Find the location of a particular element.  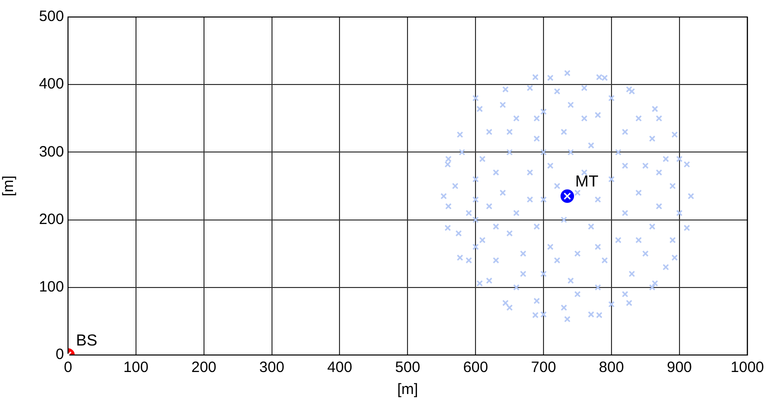

y-tick-label: 200 is located at coordinates (51, 219).